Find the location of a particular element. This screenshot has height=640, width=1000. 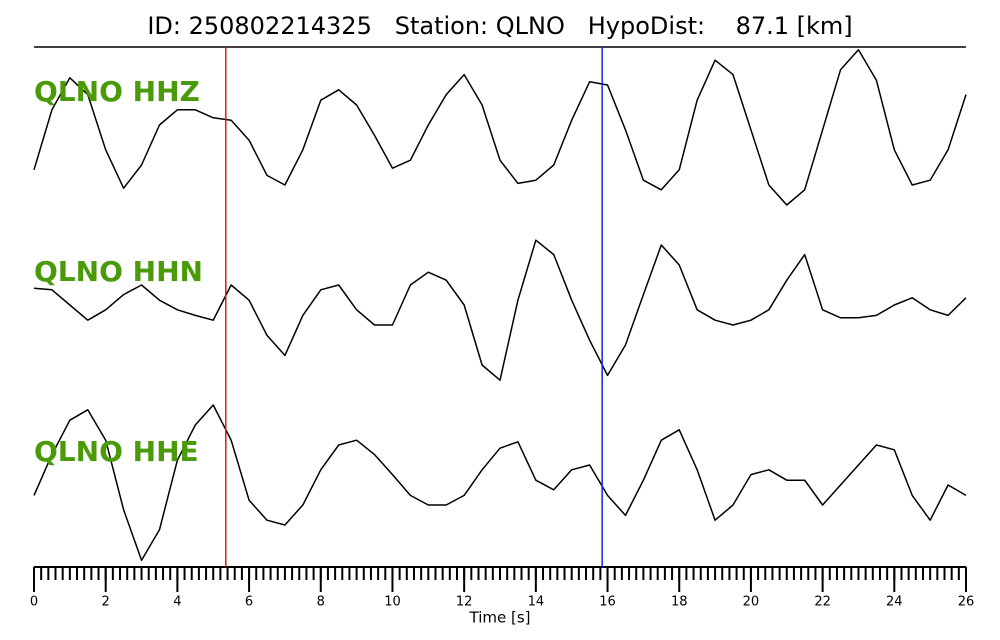

x-tick-label: 24 is located at coordinates (894, 602).